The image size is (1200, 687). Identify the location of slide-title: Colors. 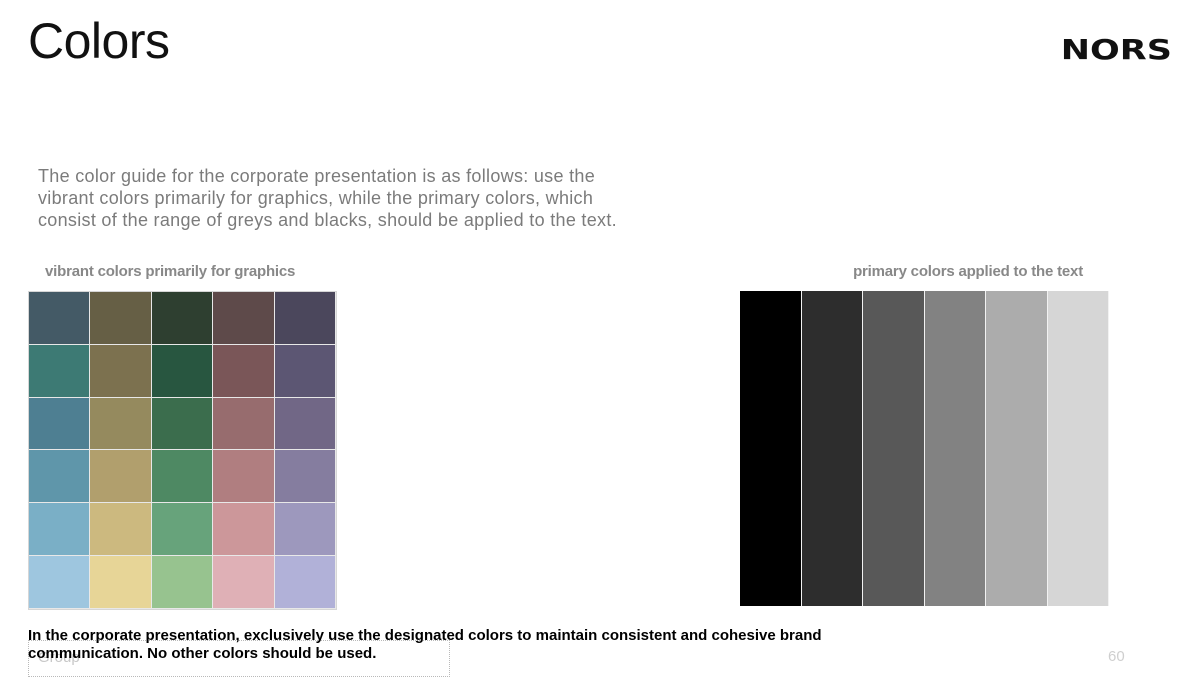
(99, 41).